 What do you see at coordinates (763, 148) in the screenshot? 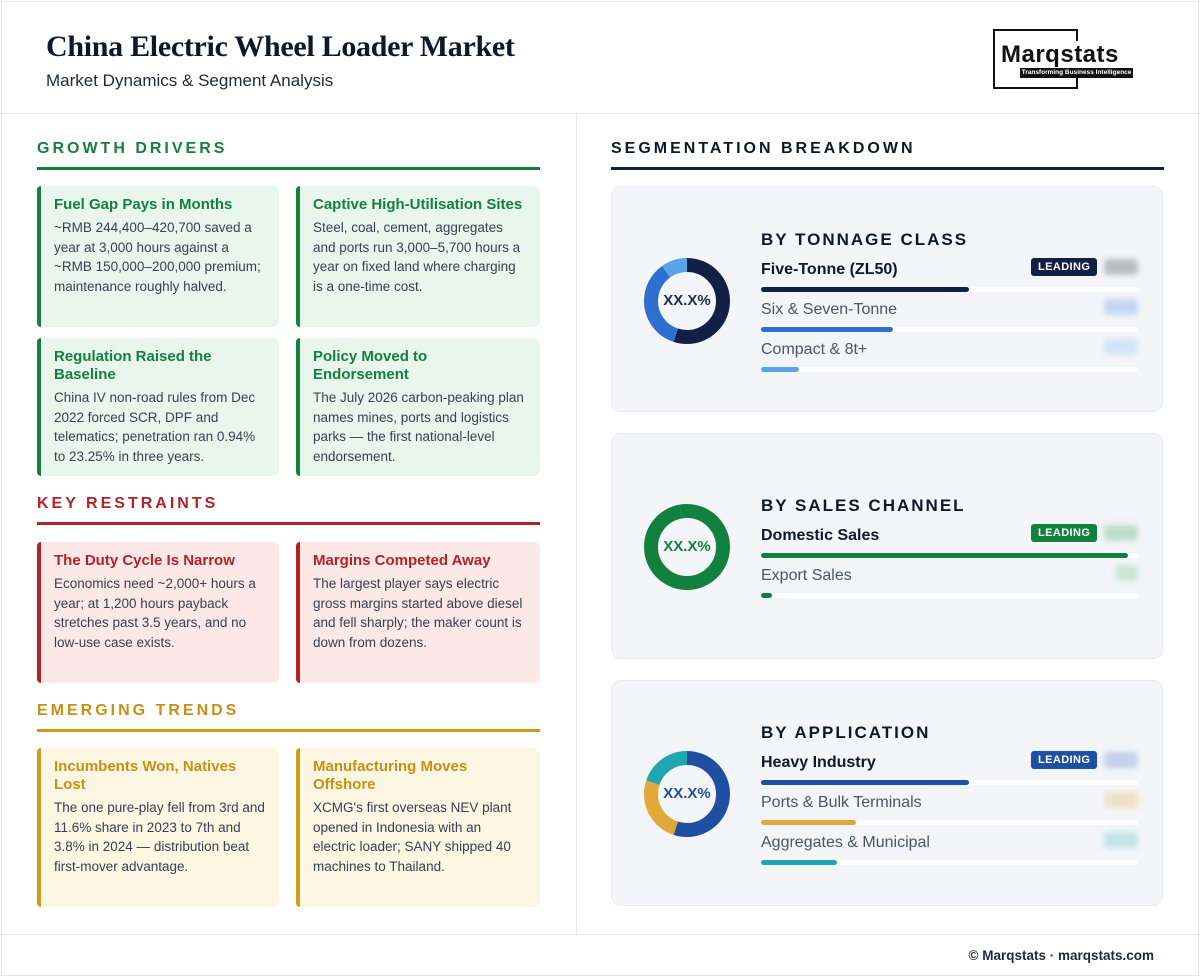
I see `segmentation-title: SEGMENTATION BREAKDOWN` at bounding box center [763, 148].